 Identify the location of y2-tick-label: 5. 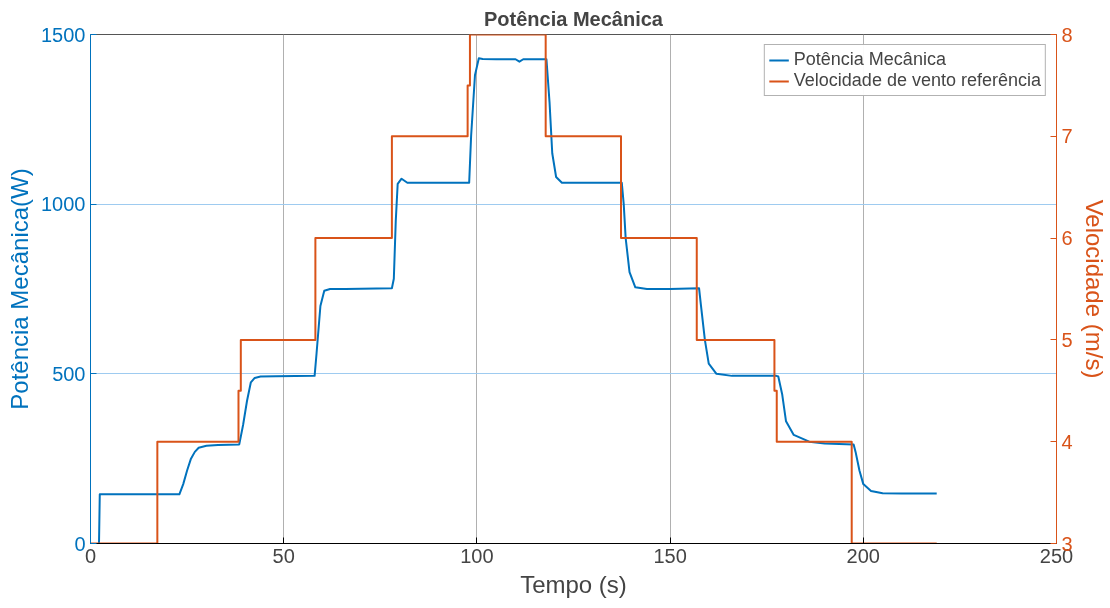
(1067, 339).